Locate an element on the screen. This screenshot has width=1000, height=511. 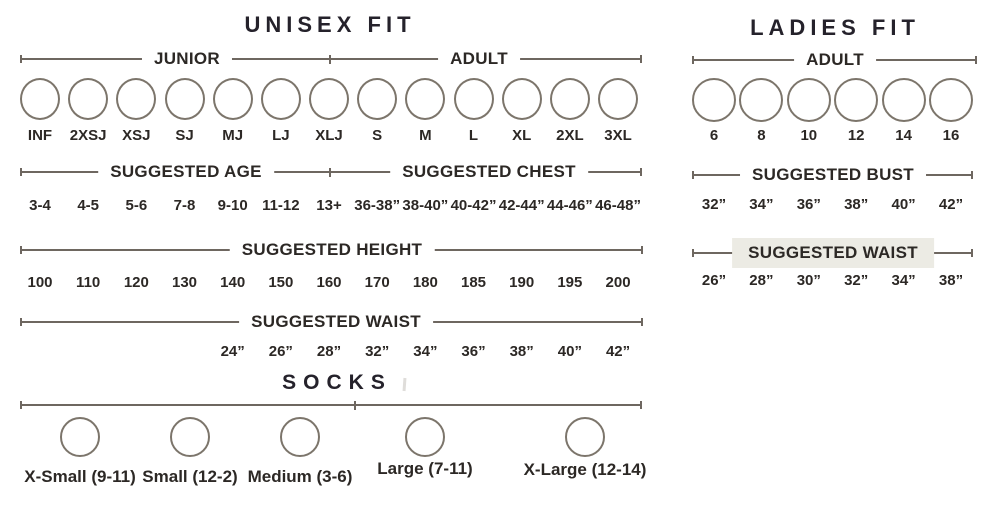
unisex-suggested-waist-value: 40” is located at coordinates (569, 351).